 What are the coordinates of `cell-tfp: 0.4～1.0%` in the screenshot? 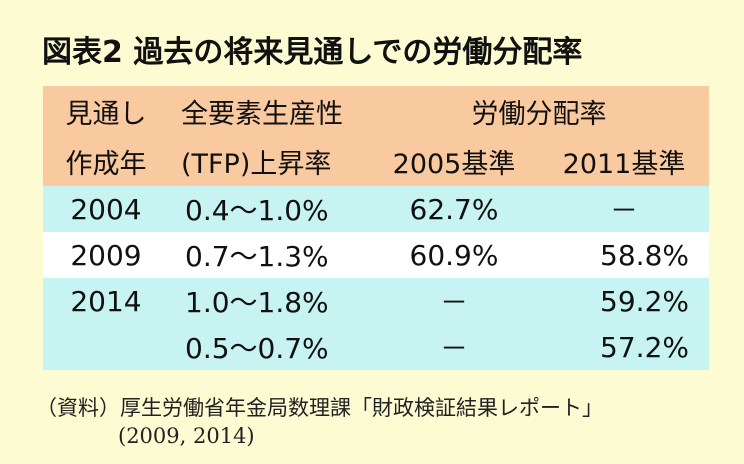 It's located at (269, 209).